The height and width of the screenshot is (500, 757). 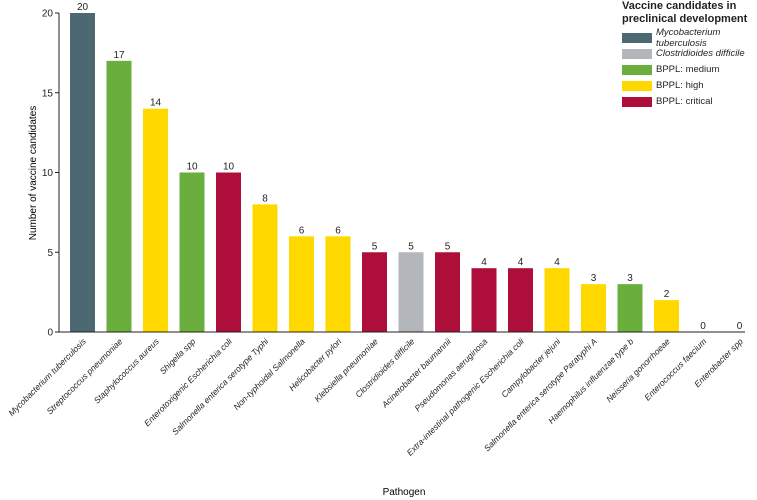 I want to click on legend-item-tb: Mycobacterium tuberculosis, so click(x=689, y=38).